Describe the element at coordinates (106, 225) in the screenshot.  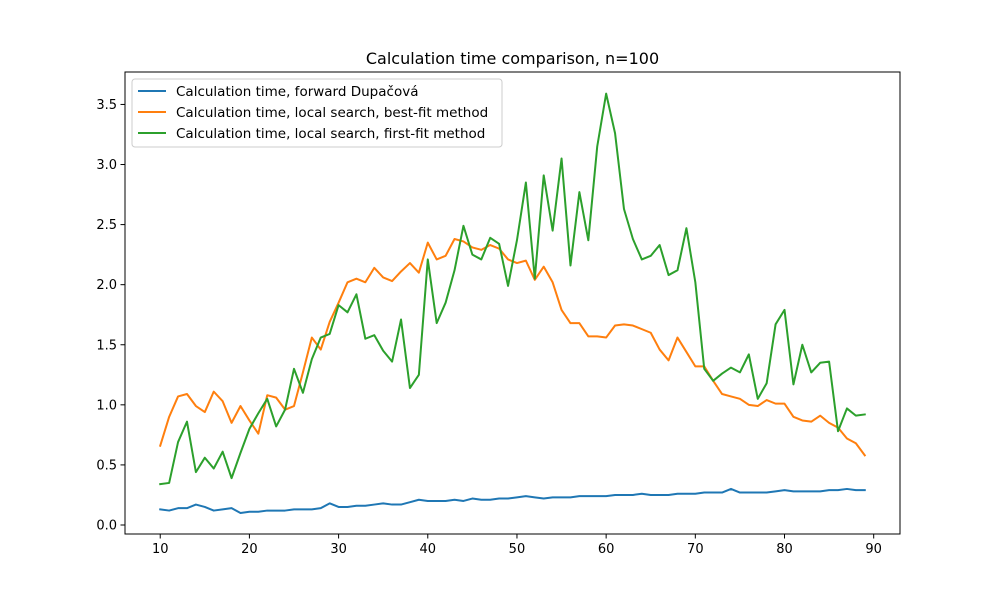
I see `y-tick-label: 2.5` at that location.